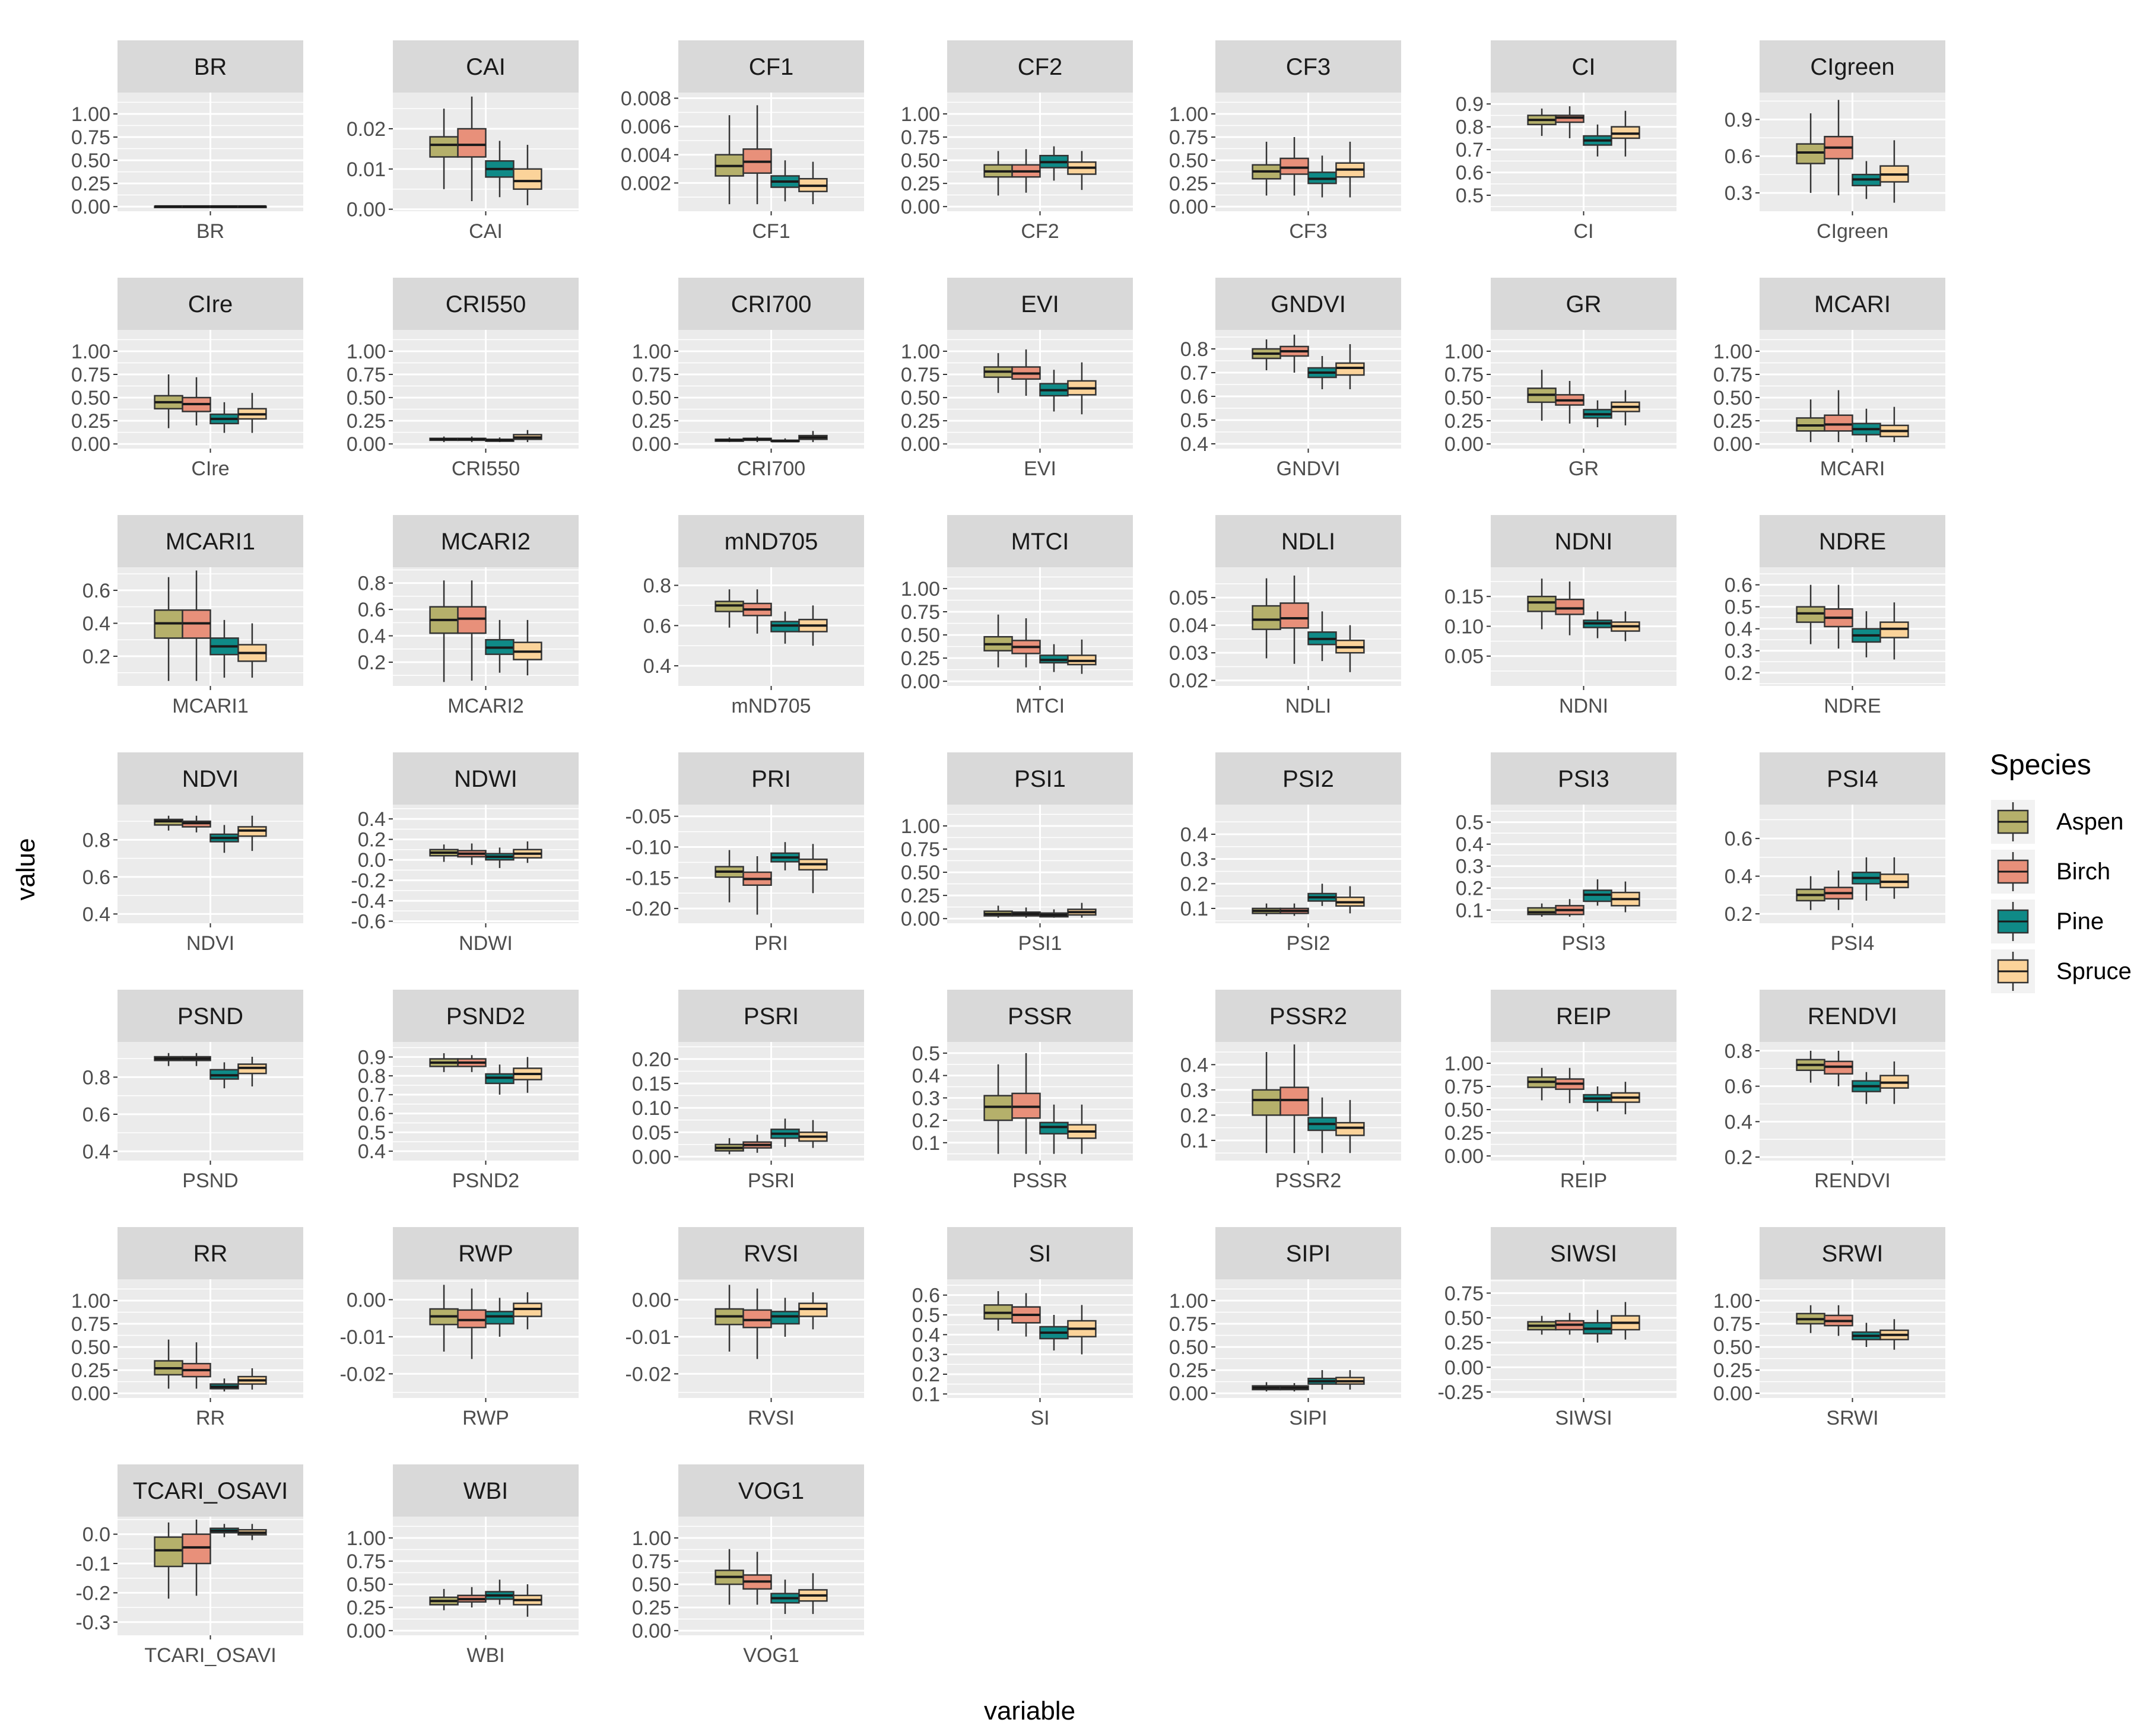 This screenshot has width=2156, height=1732. What do you see at coordinates (2050, 872) in the screenshot?
I see `legend-entry-birch: Birch` at bounding box center [2050, 872].